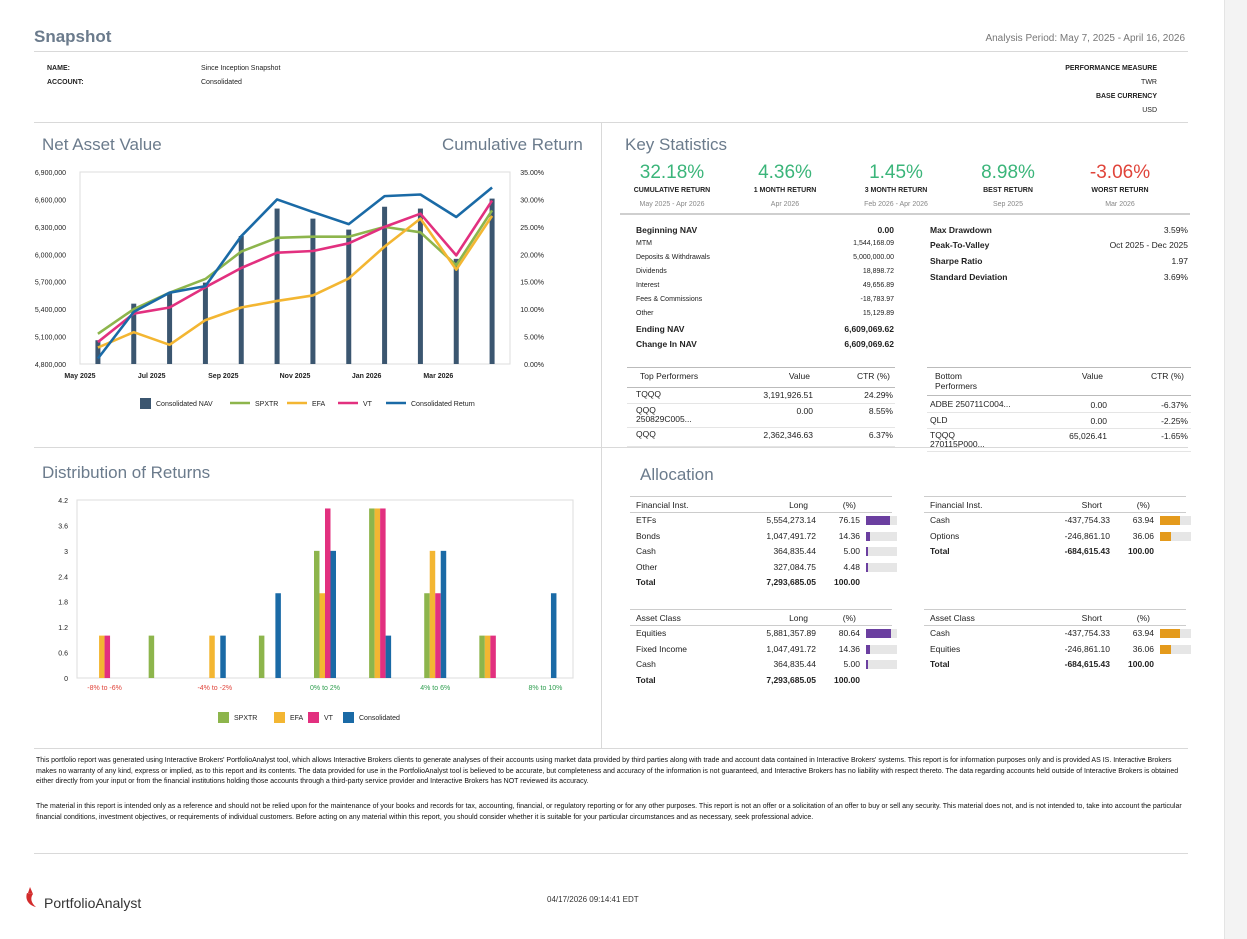 Image resolution: width=1247 pixels, height=939 pixels. Describe the element at coordinates (849, 520) in the screenshot. I see `allocation-row-pct: 76.15` at that location.